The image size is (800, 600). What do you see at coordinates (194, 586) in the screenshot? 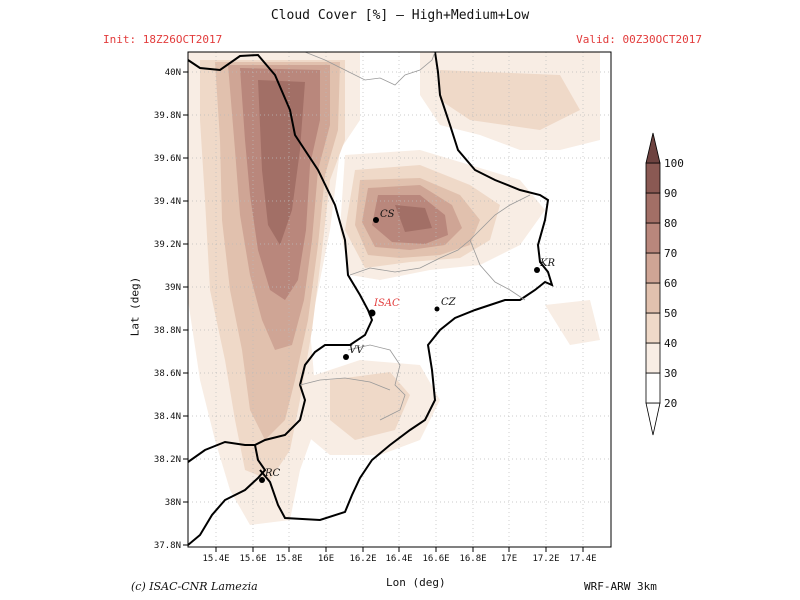
I see `credit-text: (c) ISAC-CNR Lamezia` at bounding box center [194, 586].